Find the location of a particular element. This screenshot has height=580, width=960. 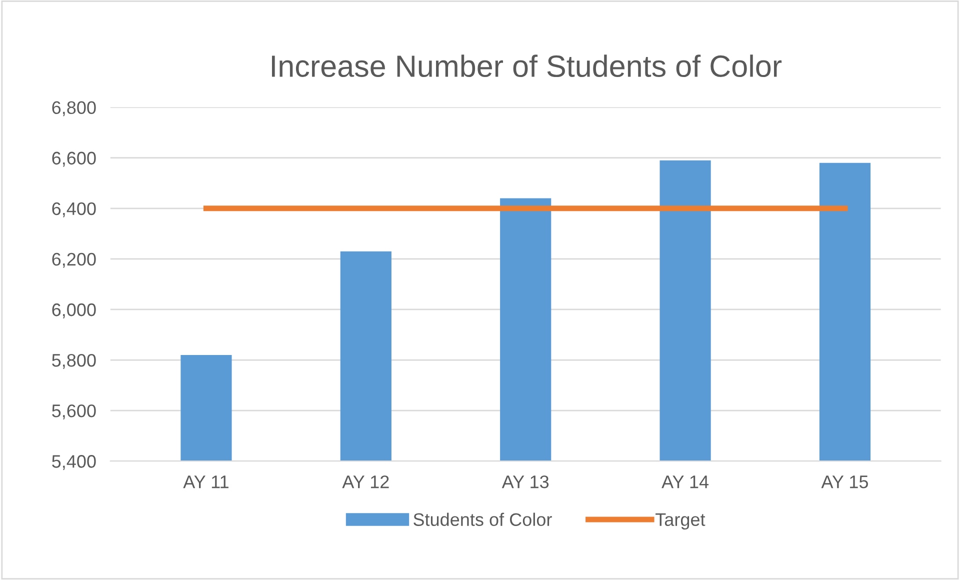

y-tick-label: 5,400 is located at coordinates (74, 462).